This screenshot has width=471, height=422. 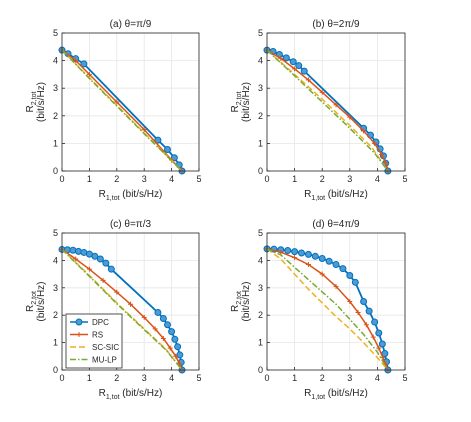 I want to click on legend-label-RS: RS, so click(x=97, y=335).